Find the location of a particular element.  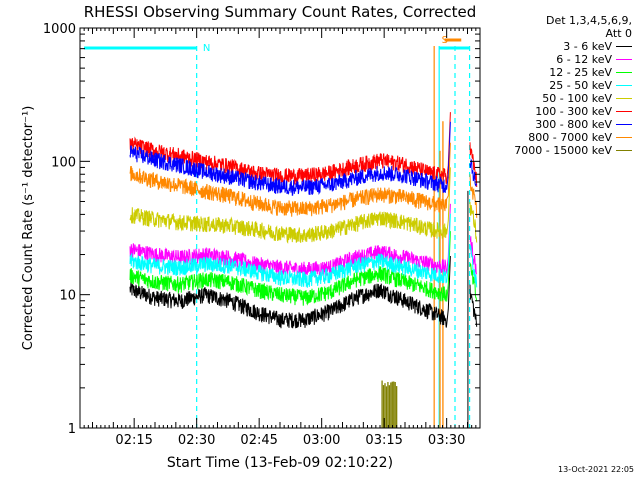

saa-annotation: S is located at coordinates (445, 40).